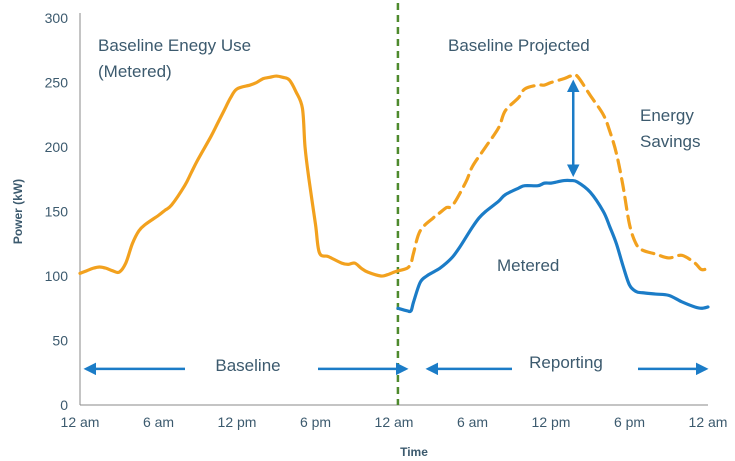 Image resolution: width=735 pixels, height=461 pixels. I want to click on y-tick-label: 50, so click(60, 341).